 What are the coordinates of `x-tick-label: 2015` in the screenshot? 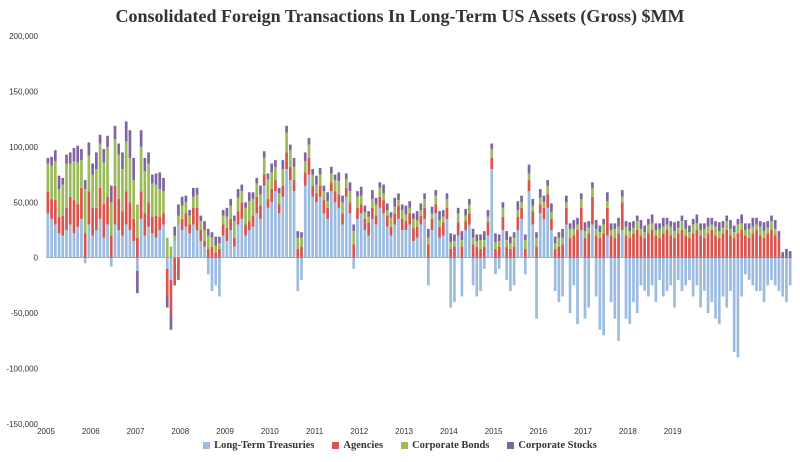 It's located at (494, 431).